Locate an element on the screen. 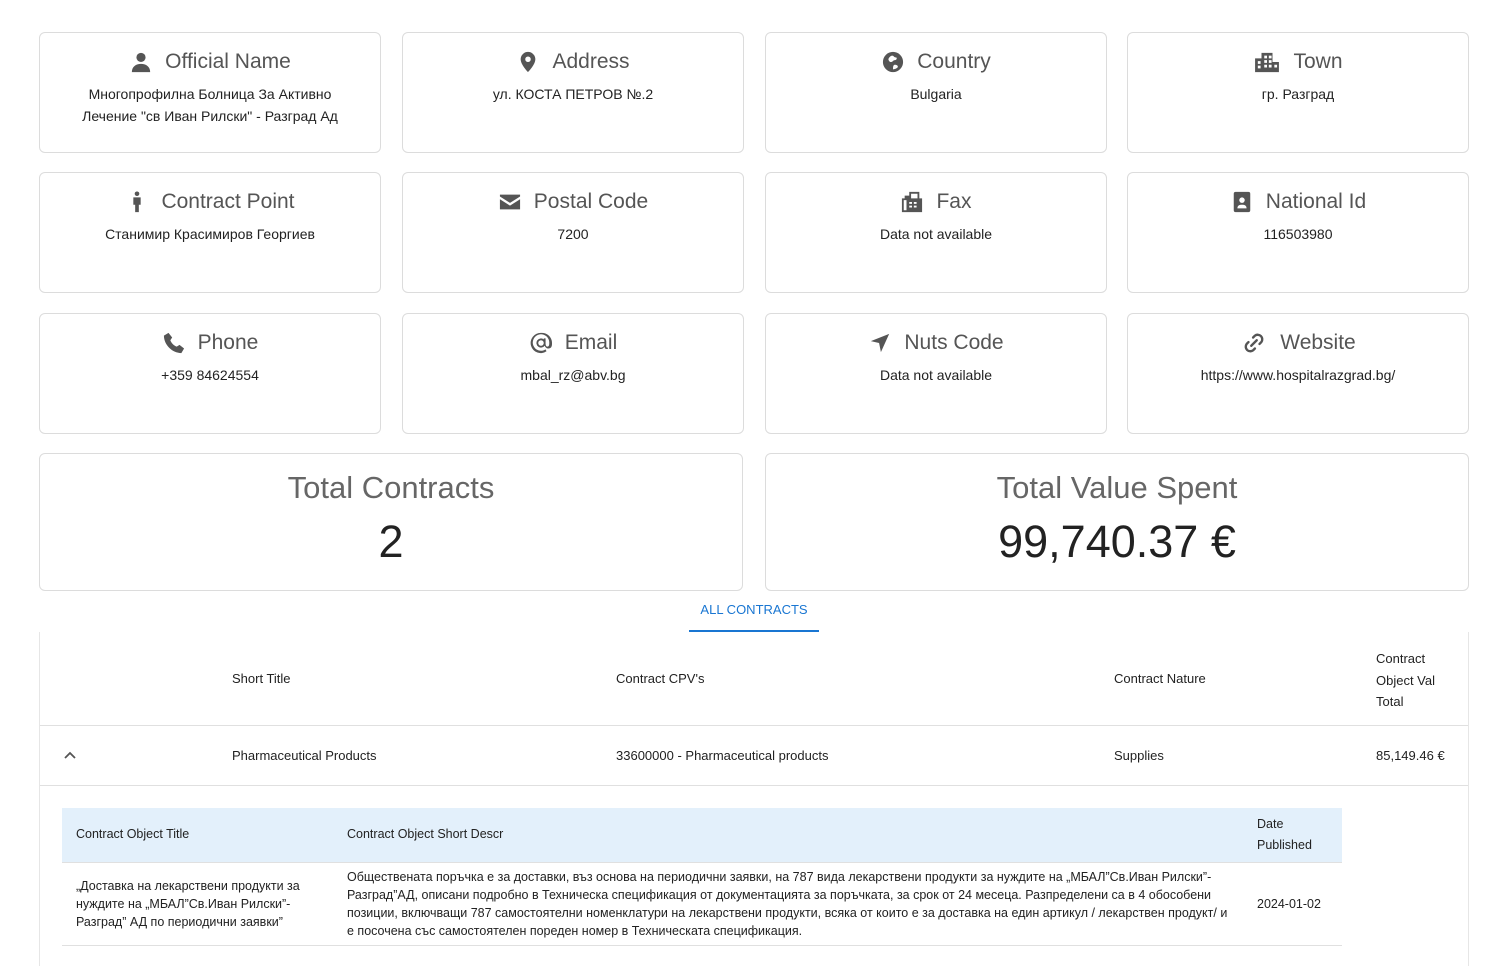 The width and height of the screenshot is (1500, 966). sub-header-short-descr: Contract Object Short Descr is located at coordinates (425, 834).